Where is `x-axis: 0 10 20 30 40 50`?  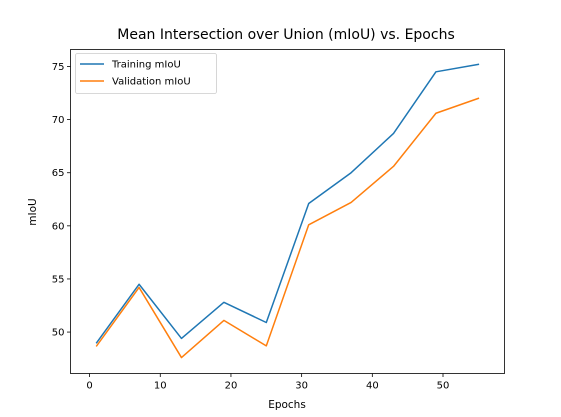
x-axis: 0 10 20 30 40 50 is located at coordinates (268, 382).